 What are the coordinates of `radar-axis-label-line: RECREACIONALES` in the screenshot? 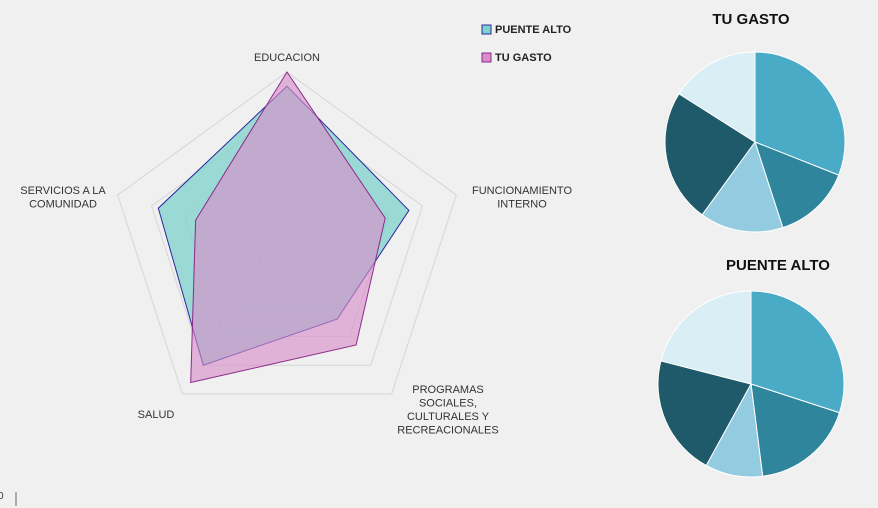 It's located at (447, 431).